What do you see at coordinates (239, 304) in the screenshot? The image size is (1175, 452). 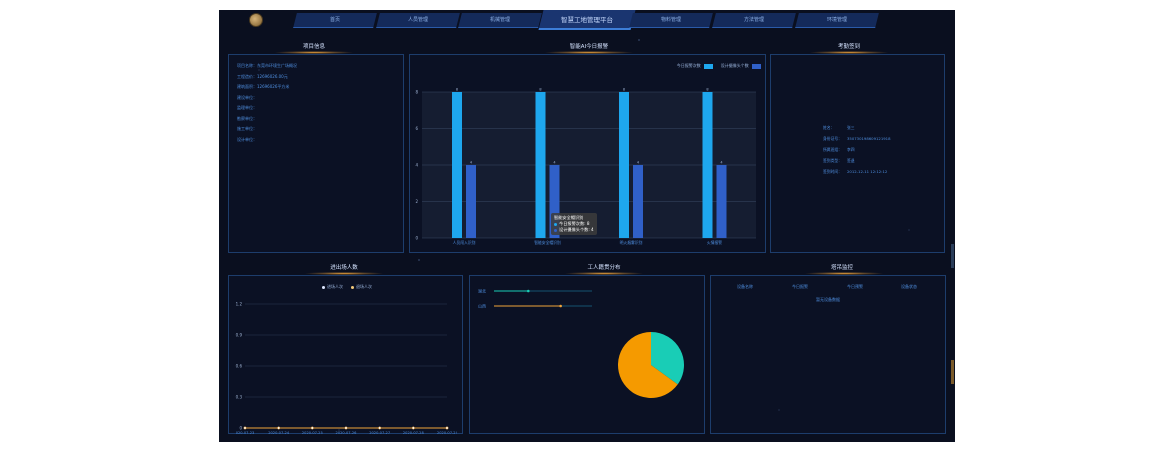 I see `y-tick-label: 1.2` at bounding box center [239, 304].